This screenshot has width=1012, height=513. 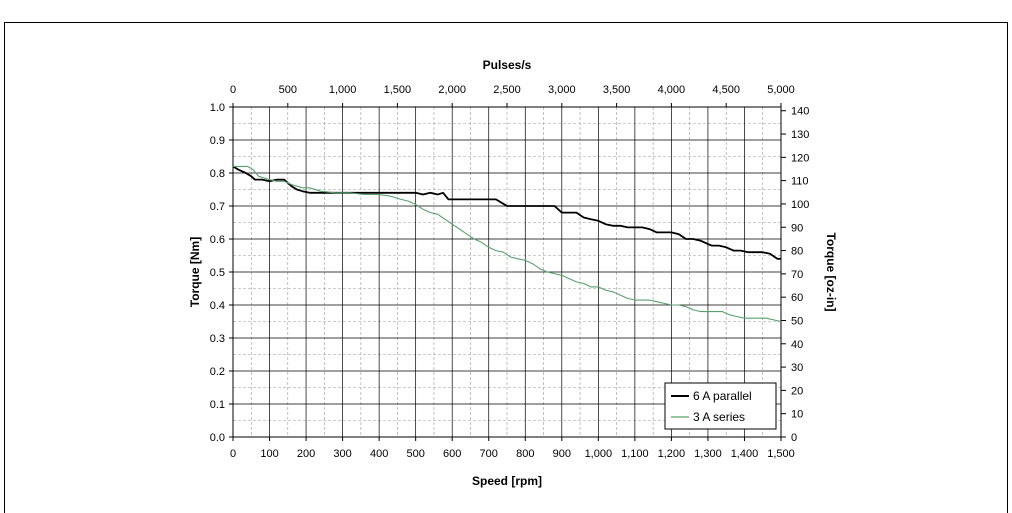 What do you see at coordinates (722, 396) in the screenshot?
I see `legend-label-6a-parallel: 6 A parallel` at bounding box center [722, 396].